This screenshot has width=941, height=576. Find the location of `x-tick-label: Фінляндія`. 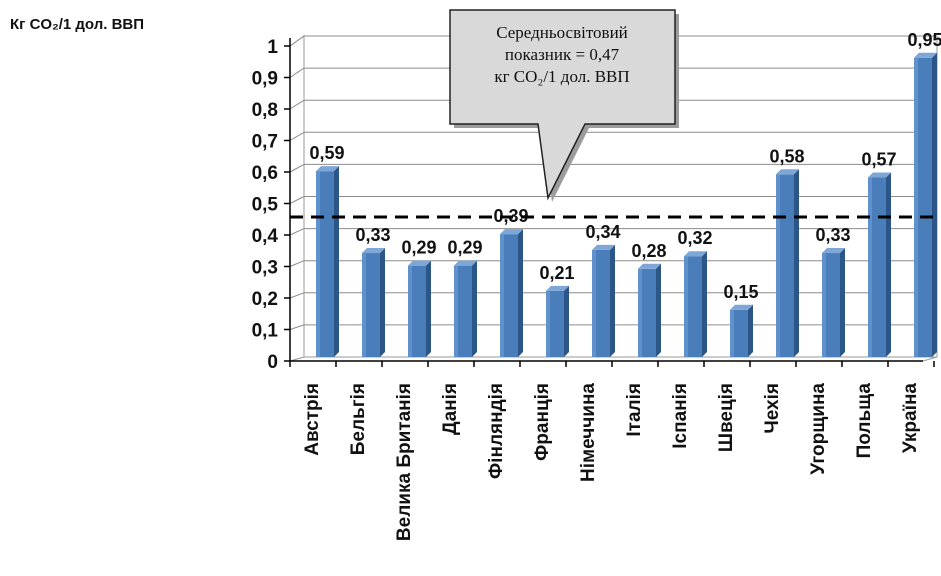

x-tick-label: Фінляндія is located at coordinates (496, 431).